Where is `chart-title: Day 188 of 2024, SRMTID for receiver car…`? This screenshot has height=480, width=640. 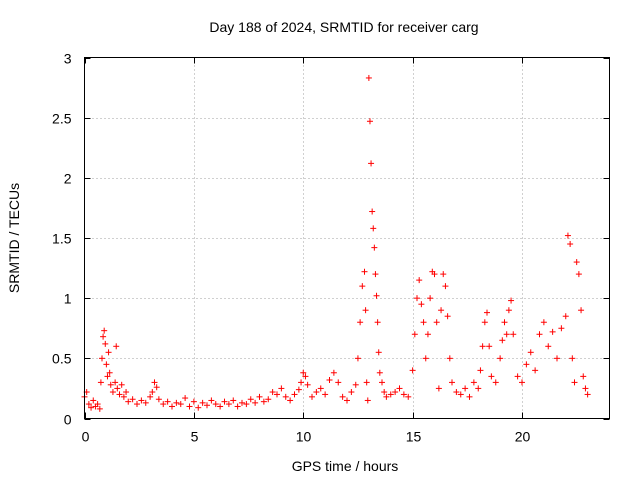 chart-title: Day 188 of 2024, SRMTID for receiver car… is located at coordinates (343, 27).